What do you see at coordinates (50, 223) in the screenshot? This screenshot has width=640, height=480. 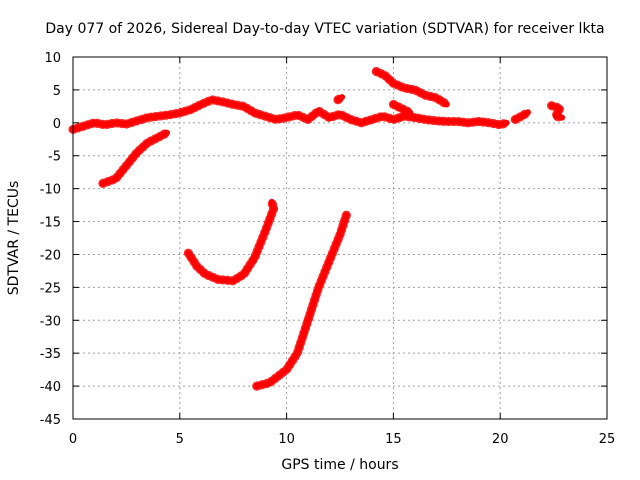 I see `y-tick-label: -15` at bounding box center [50, 223].